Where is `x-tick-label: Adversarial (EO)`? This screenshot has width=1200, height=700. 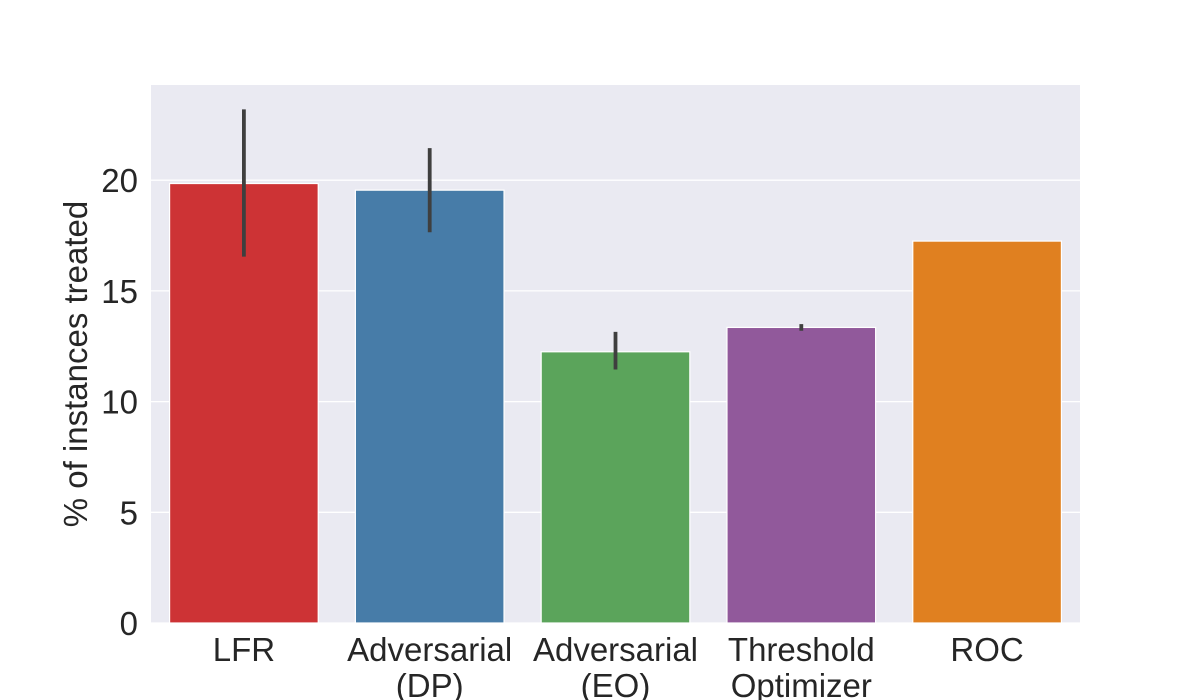 x-tick-label: Adversarial (EO) is located at coordinates (615, 665).